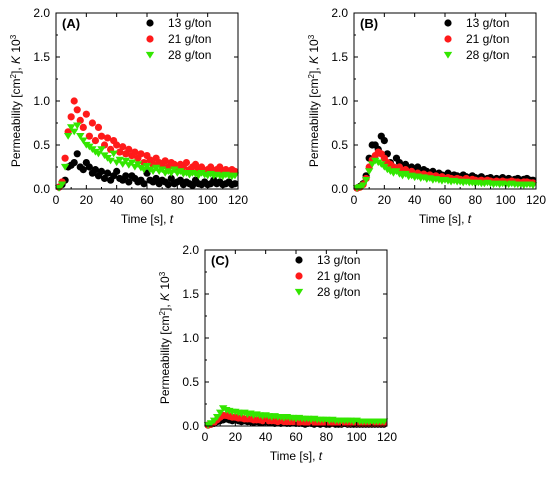 This screenshot has height=479, width=550. What do you see at coordinates (369, 23) in the screenshot?
I see `panel-label: (B)` at bounding box center [369, 23].